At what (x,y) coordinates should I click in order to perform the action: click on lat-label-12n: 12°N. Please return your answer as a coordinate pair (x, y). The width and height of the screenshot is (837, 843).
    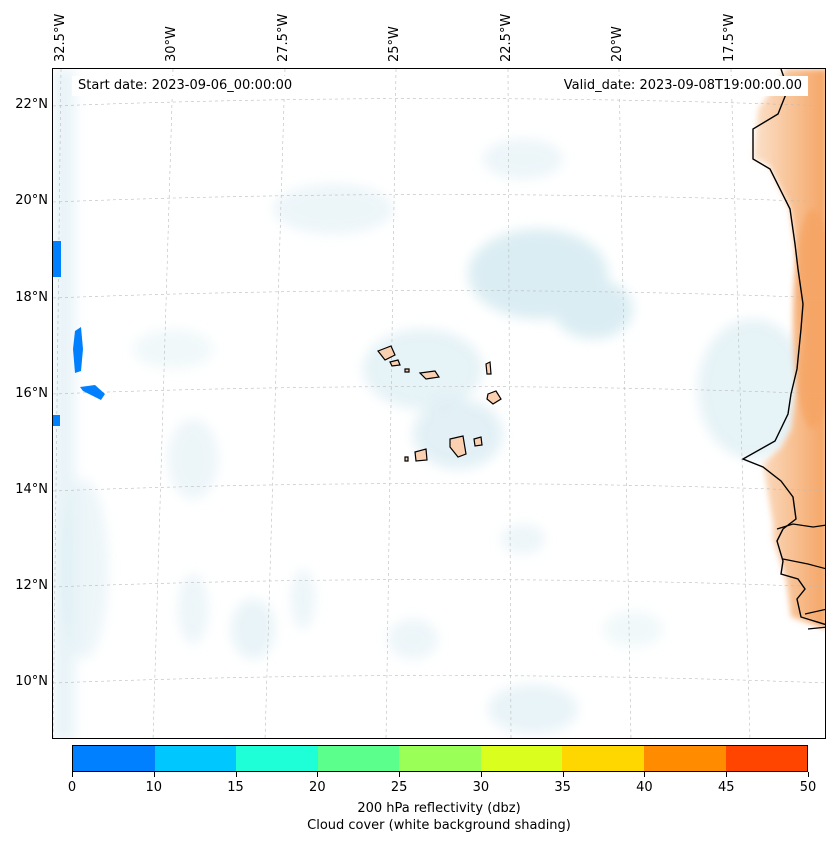
    Looking at the image, I should click on (31, 585).